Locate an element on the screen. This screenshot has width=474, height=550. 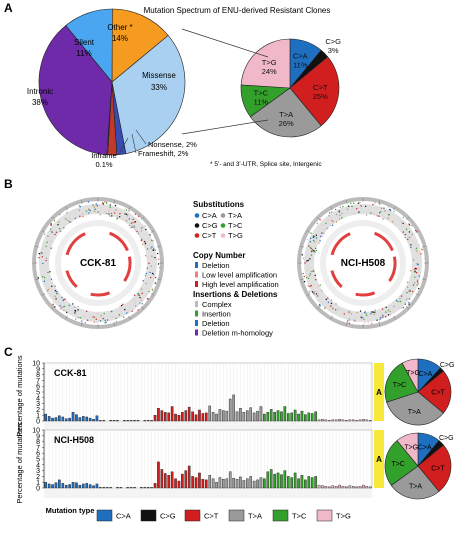
bar-cck81-ytick-label: 0 is located at coordinates (38, 422).